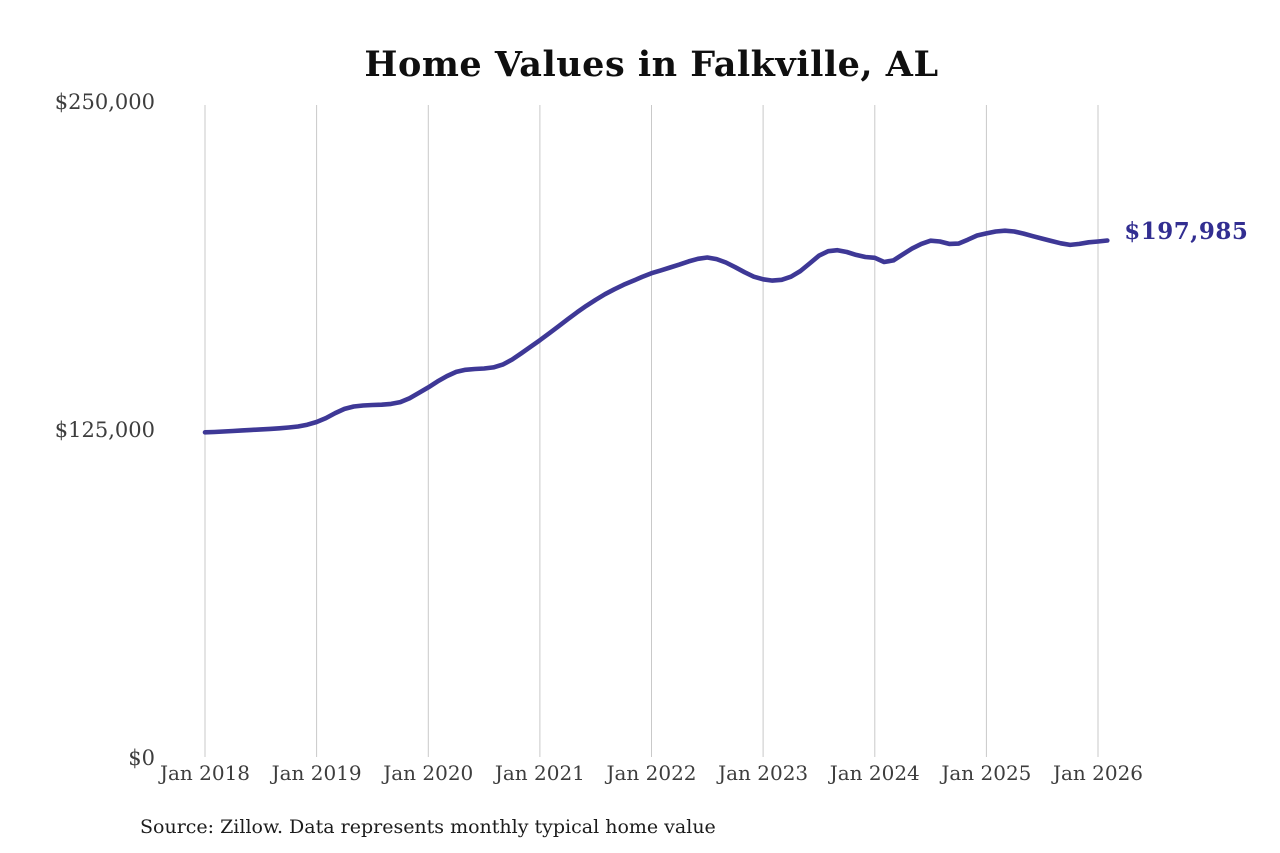  Describe the element at coordinates (651, 773) in the screenshot. I see `x-tick-label: Jan 2022` at that location.